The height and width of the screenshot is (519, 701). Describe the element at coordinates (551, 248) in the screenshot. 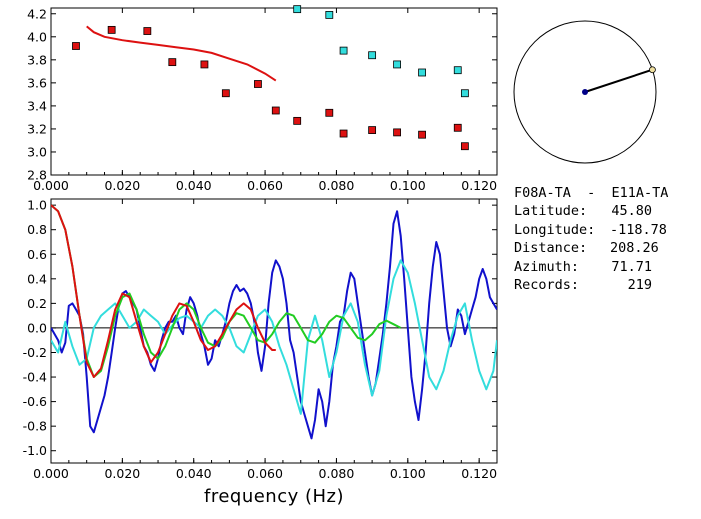

I see `info-label: Distance:` at that location.